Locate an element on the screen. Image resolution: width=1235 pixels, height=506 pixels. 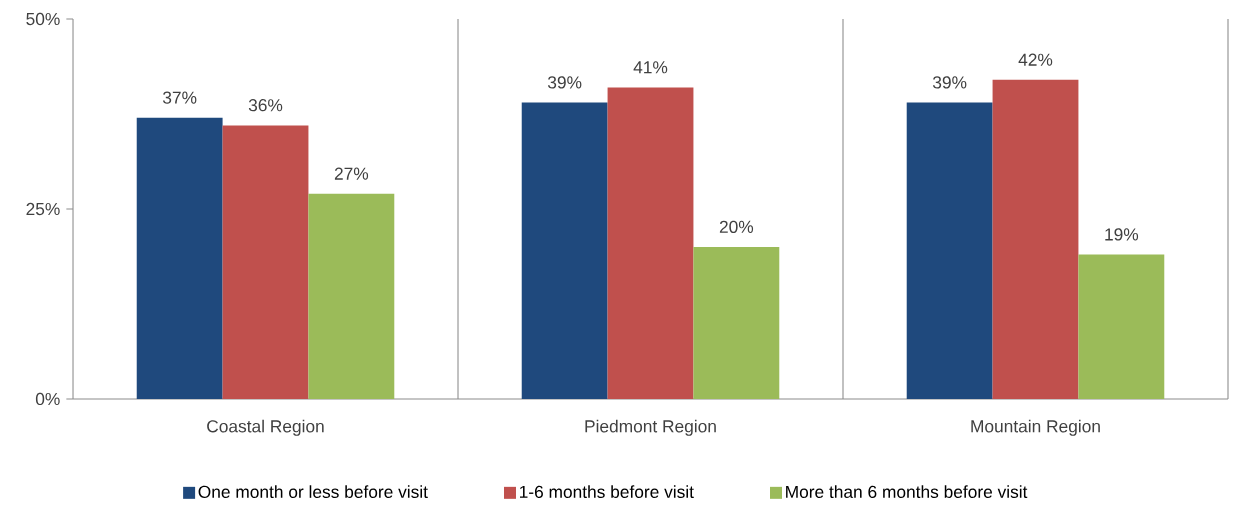
y-tick-label: 50% is located at coordinates (43, 19).